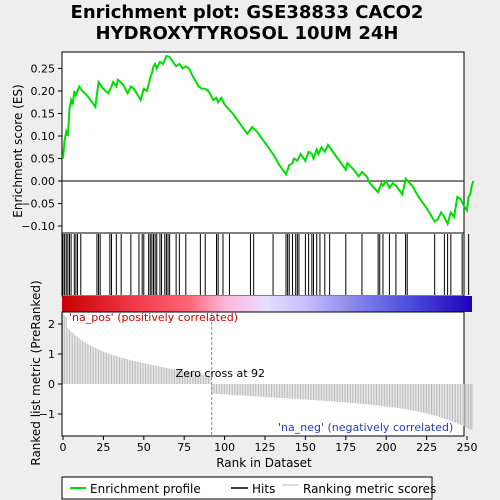 This screenshot has height=500, width=500. What do you see at coordinates (18, 150) in the screenshot?
I see `y-axis-label-es: Enrichment score (ES)` at bounding box center [18, 150].